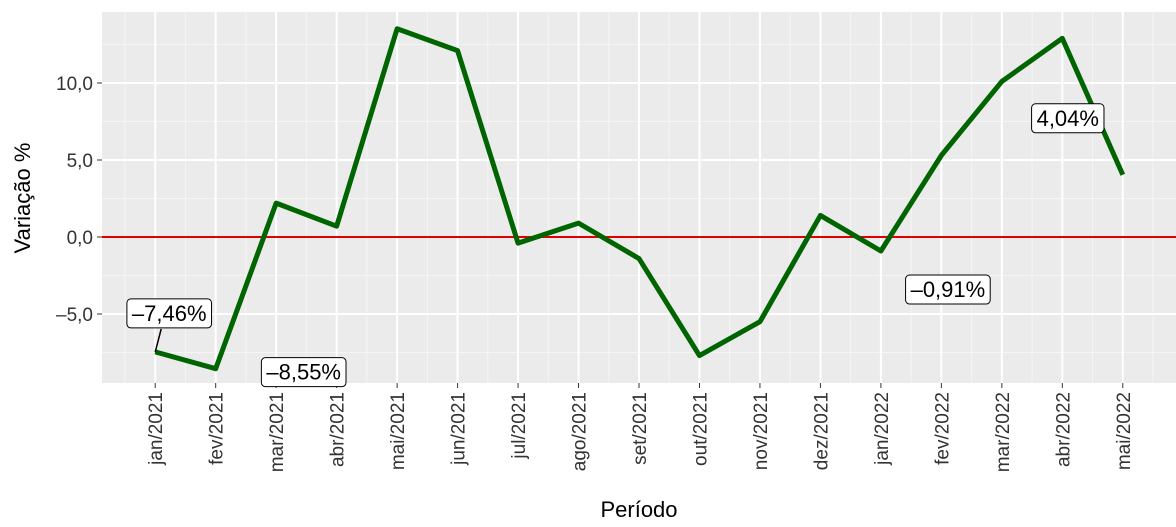 The image size is (1176, 527). Describe the element at coordinates (217, 428) in the screenshot. I see `x-tick-label: fev/2021` at that location.